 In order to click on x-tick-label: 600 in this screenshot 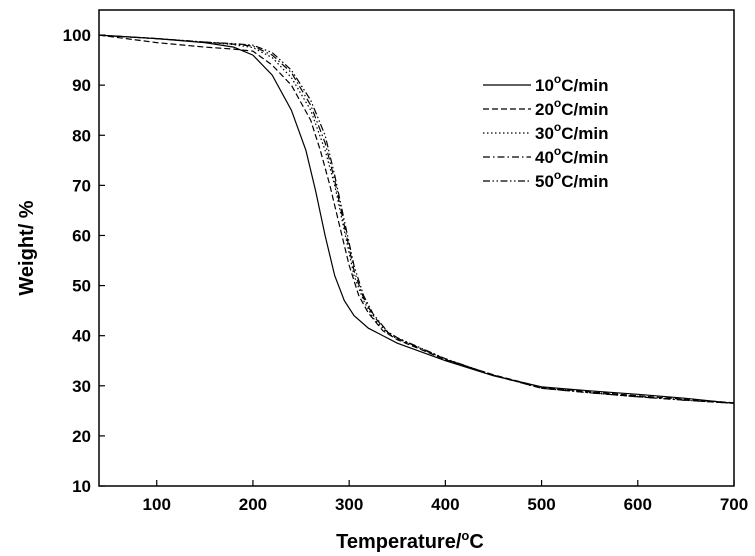, I will do `click(638, 504)`.